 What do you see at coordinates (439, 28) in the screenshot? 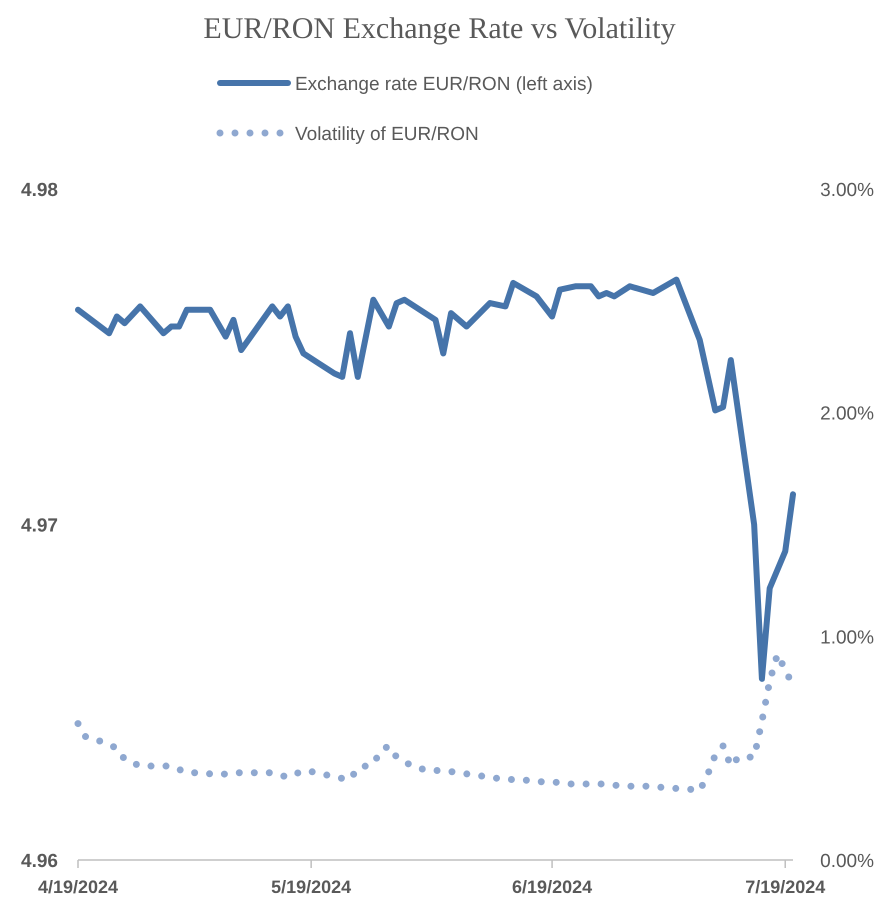
I see `chart-title: EUR/RON Exchange Rate vs Volatility` at bounding box center [439, 28].